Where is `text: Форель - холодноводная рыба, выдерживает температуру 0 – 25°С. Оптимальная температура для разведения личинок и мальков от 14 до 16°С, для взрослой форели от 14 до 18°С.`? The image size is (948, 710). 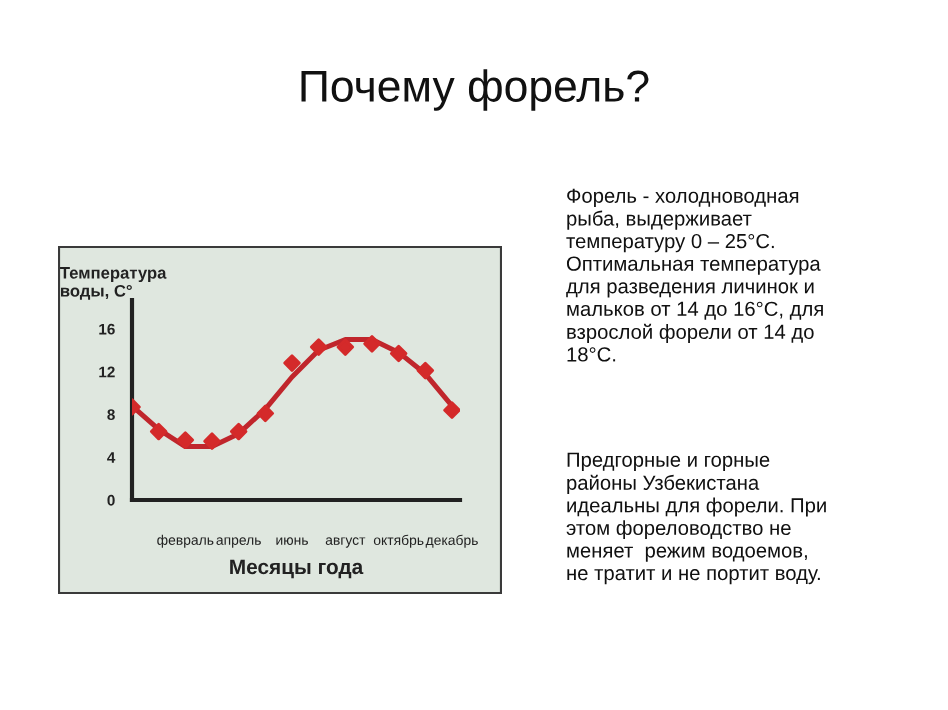 text: Форель - холодноводная рыба, выдерживает температуру 0 – 25°С. Оптимальная температура для разведения личинок и мальков от 14 до 16°С, для взрослой форели от 14 до 18°С. is located at coordinates (694, 275).